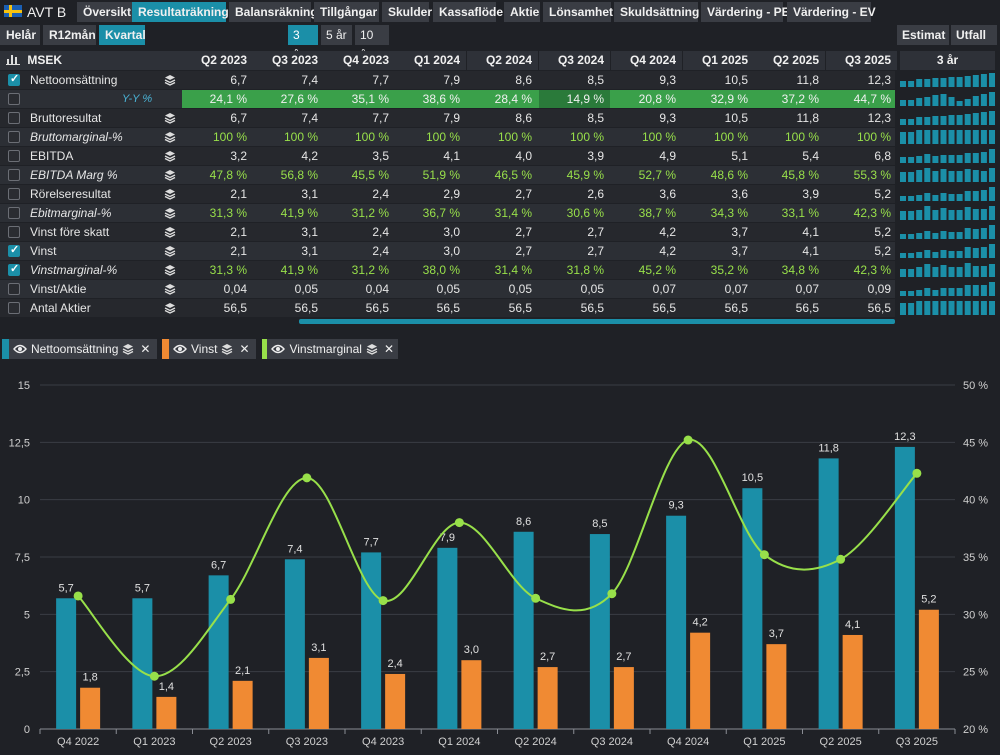 Image resolution: width=1000 pixels, height=755 pixels. Describe the element at coordinates (831, 12) in the screenshot. I see `tab-värdering-ev: Värdering - EV` at that location.